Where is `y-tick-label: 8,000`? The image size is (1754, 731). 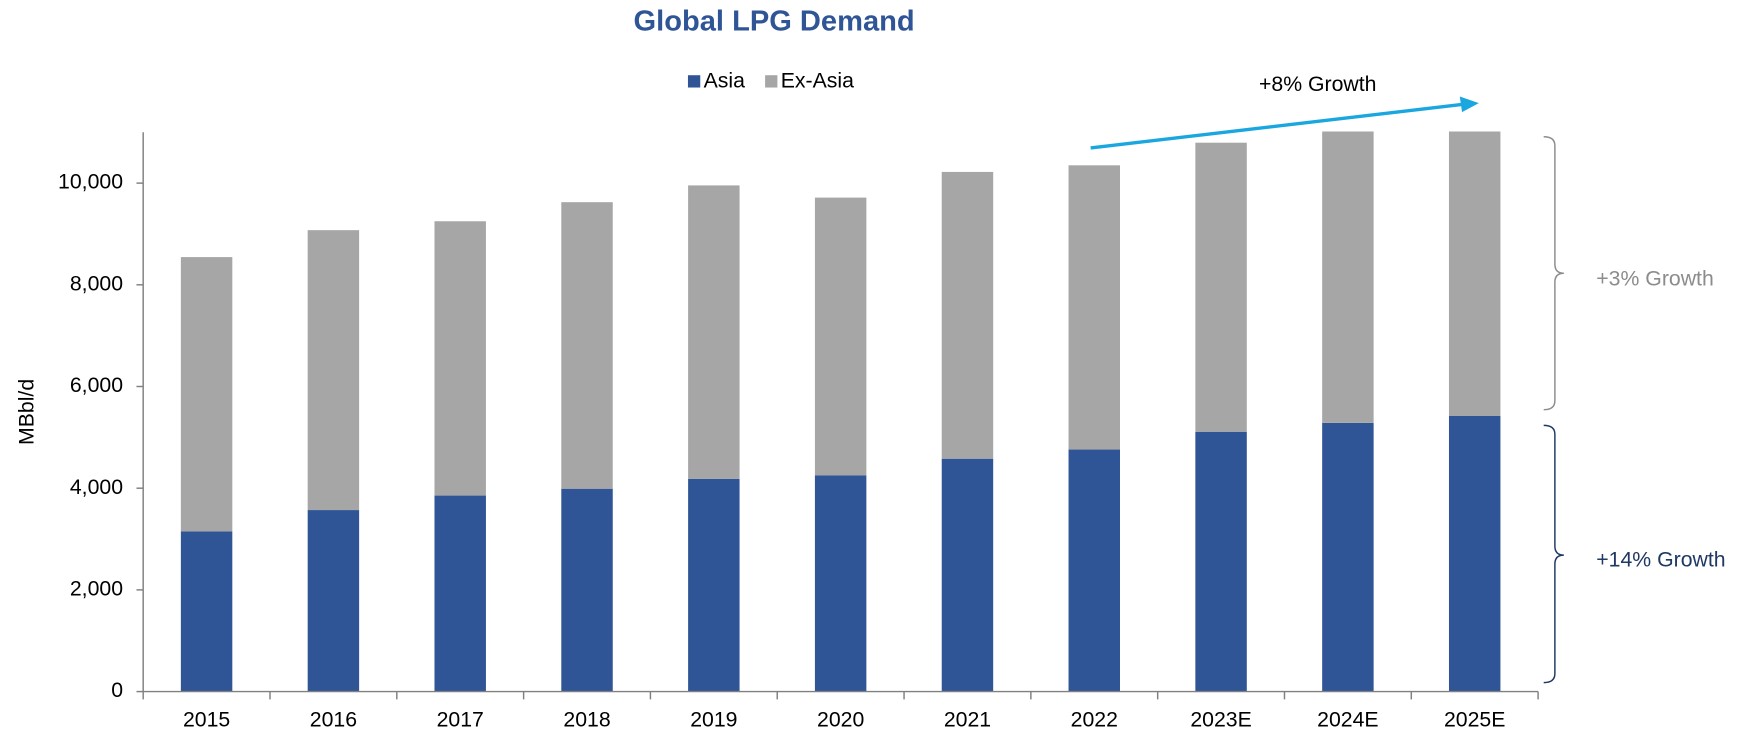
y-tick-label: 8,000 is located at coordinates (96, 283).